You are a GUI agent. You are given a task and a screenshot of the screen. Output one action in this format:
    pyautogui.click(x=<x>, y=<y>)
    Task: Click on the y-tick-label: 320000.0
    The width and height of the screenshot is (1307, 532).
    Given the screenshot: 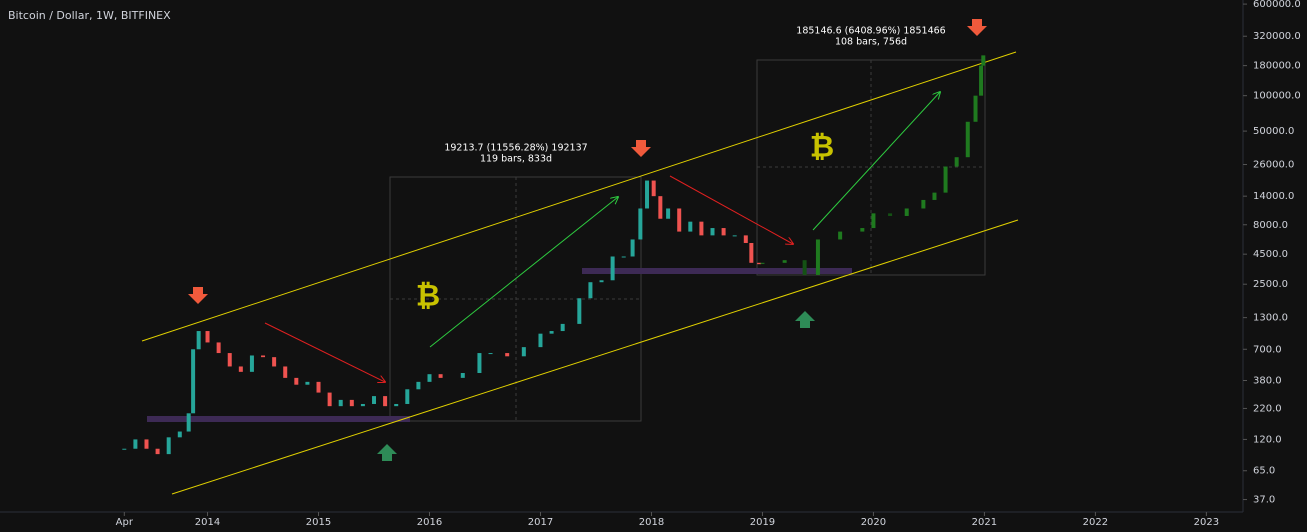 What is the action you would take?
    pyautogui.click(x=1277, y=36)
    